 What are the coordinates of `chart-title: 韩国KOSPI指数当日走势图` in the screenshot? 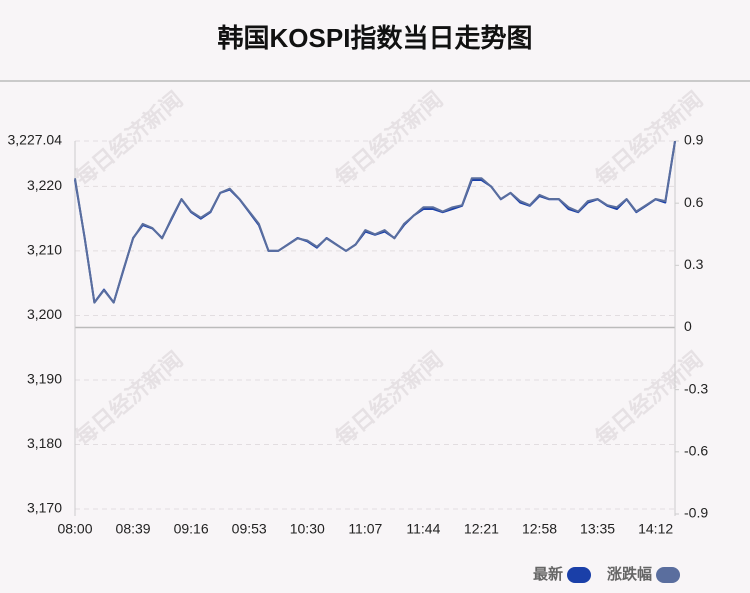 It's located at (375, 38).